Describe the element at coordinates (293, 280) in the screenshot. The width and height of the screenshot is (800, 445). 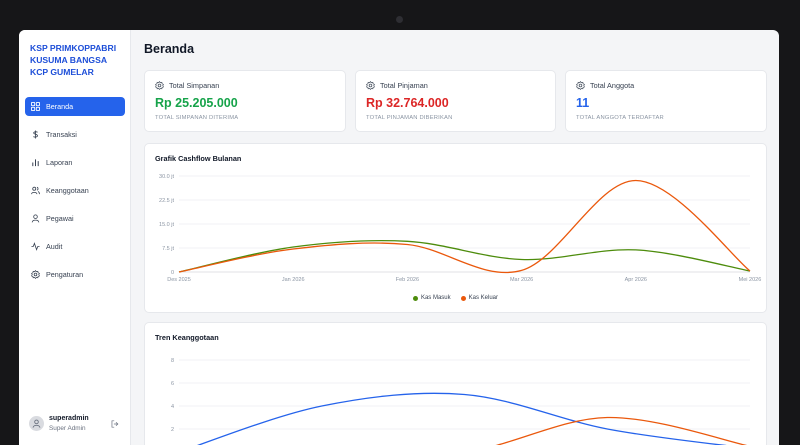
I see `x-tick-label: Jan 2026` at that location.